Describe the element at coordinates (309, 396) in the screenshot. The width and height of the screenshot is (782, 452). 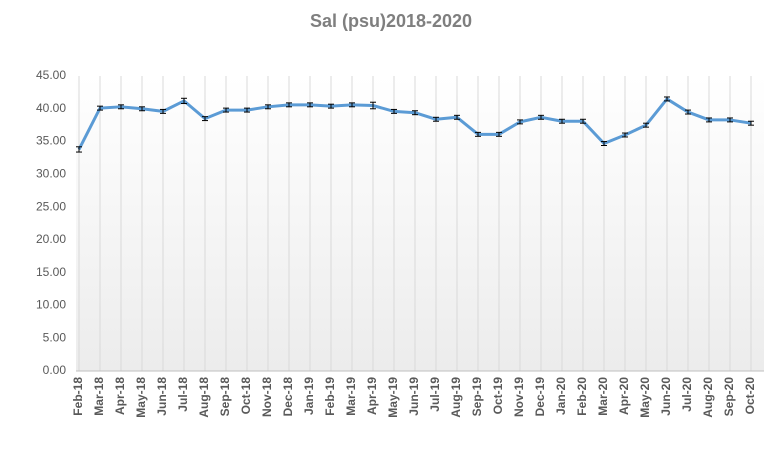
I see `x-tick-label: Jan-19` at that location.